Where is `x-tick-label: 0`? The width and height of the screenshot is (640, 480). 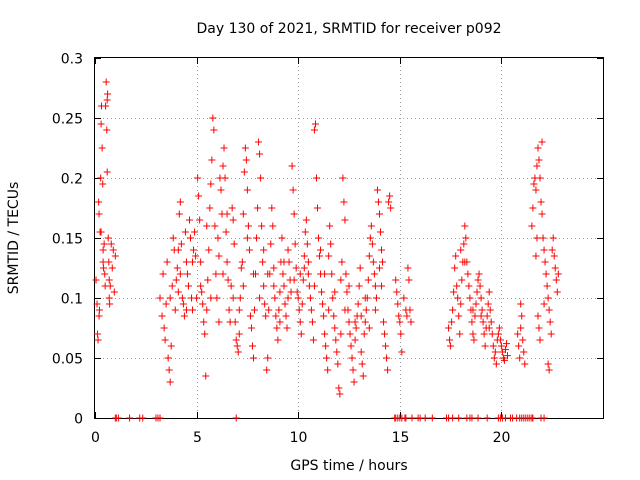 x-tick-label: 0 is located at coordinates (95, 438).